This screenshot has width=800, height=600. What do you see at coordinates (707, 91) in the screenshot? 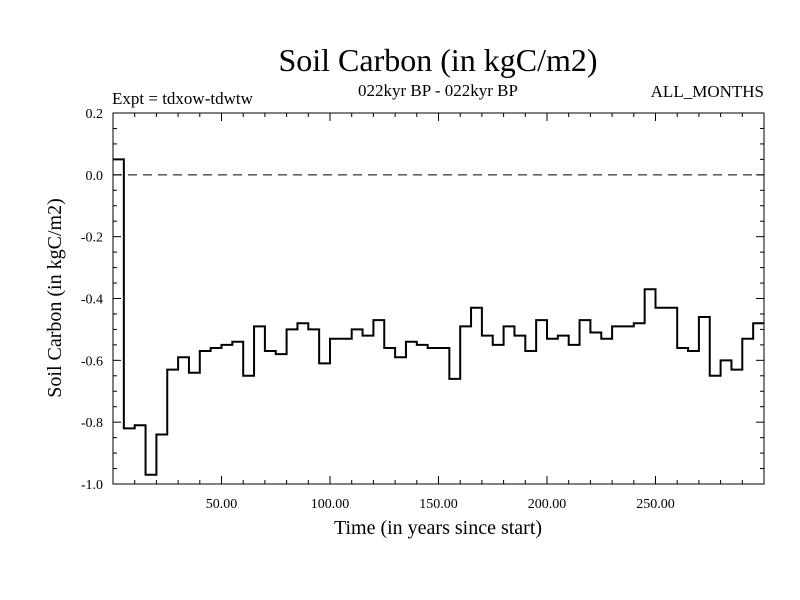
I see `months-label: ALL_MONTHS` at bounding box center [707, 91].